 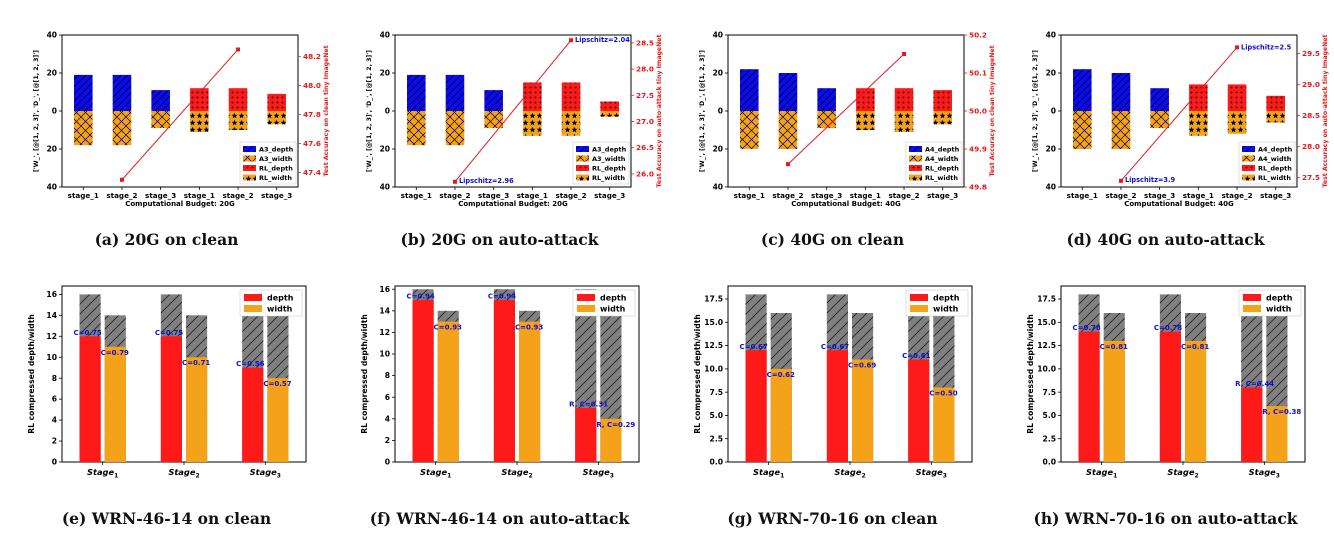 What do you see at coordinates (384, 332) in the screenshot?
I see `y-tick-label: 12` at bounding box center [384, 332].